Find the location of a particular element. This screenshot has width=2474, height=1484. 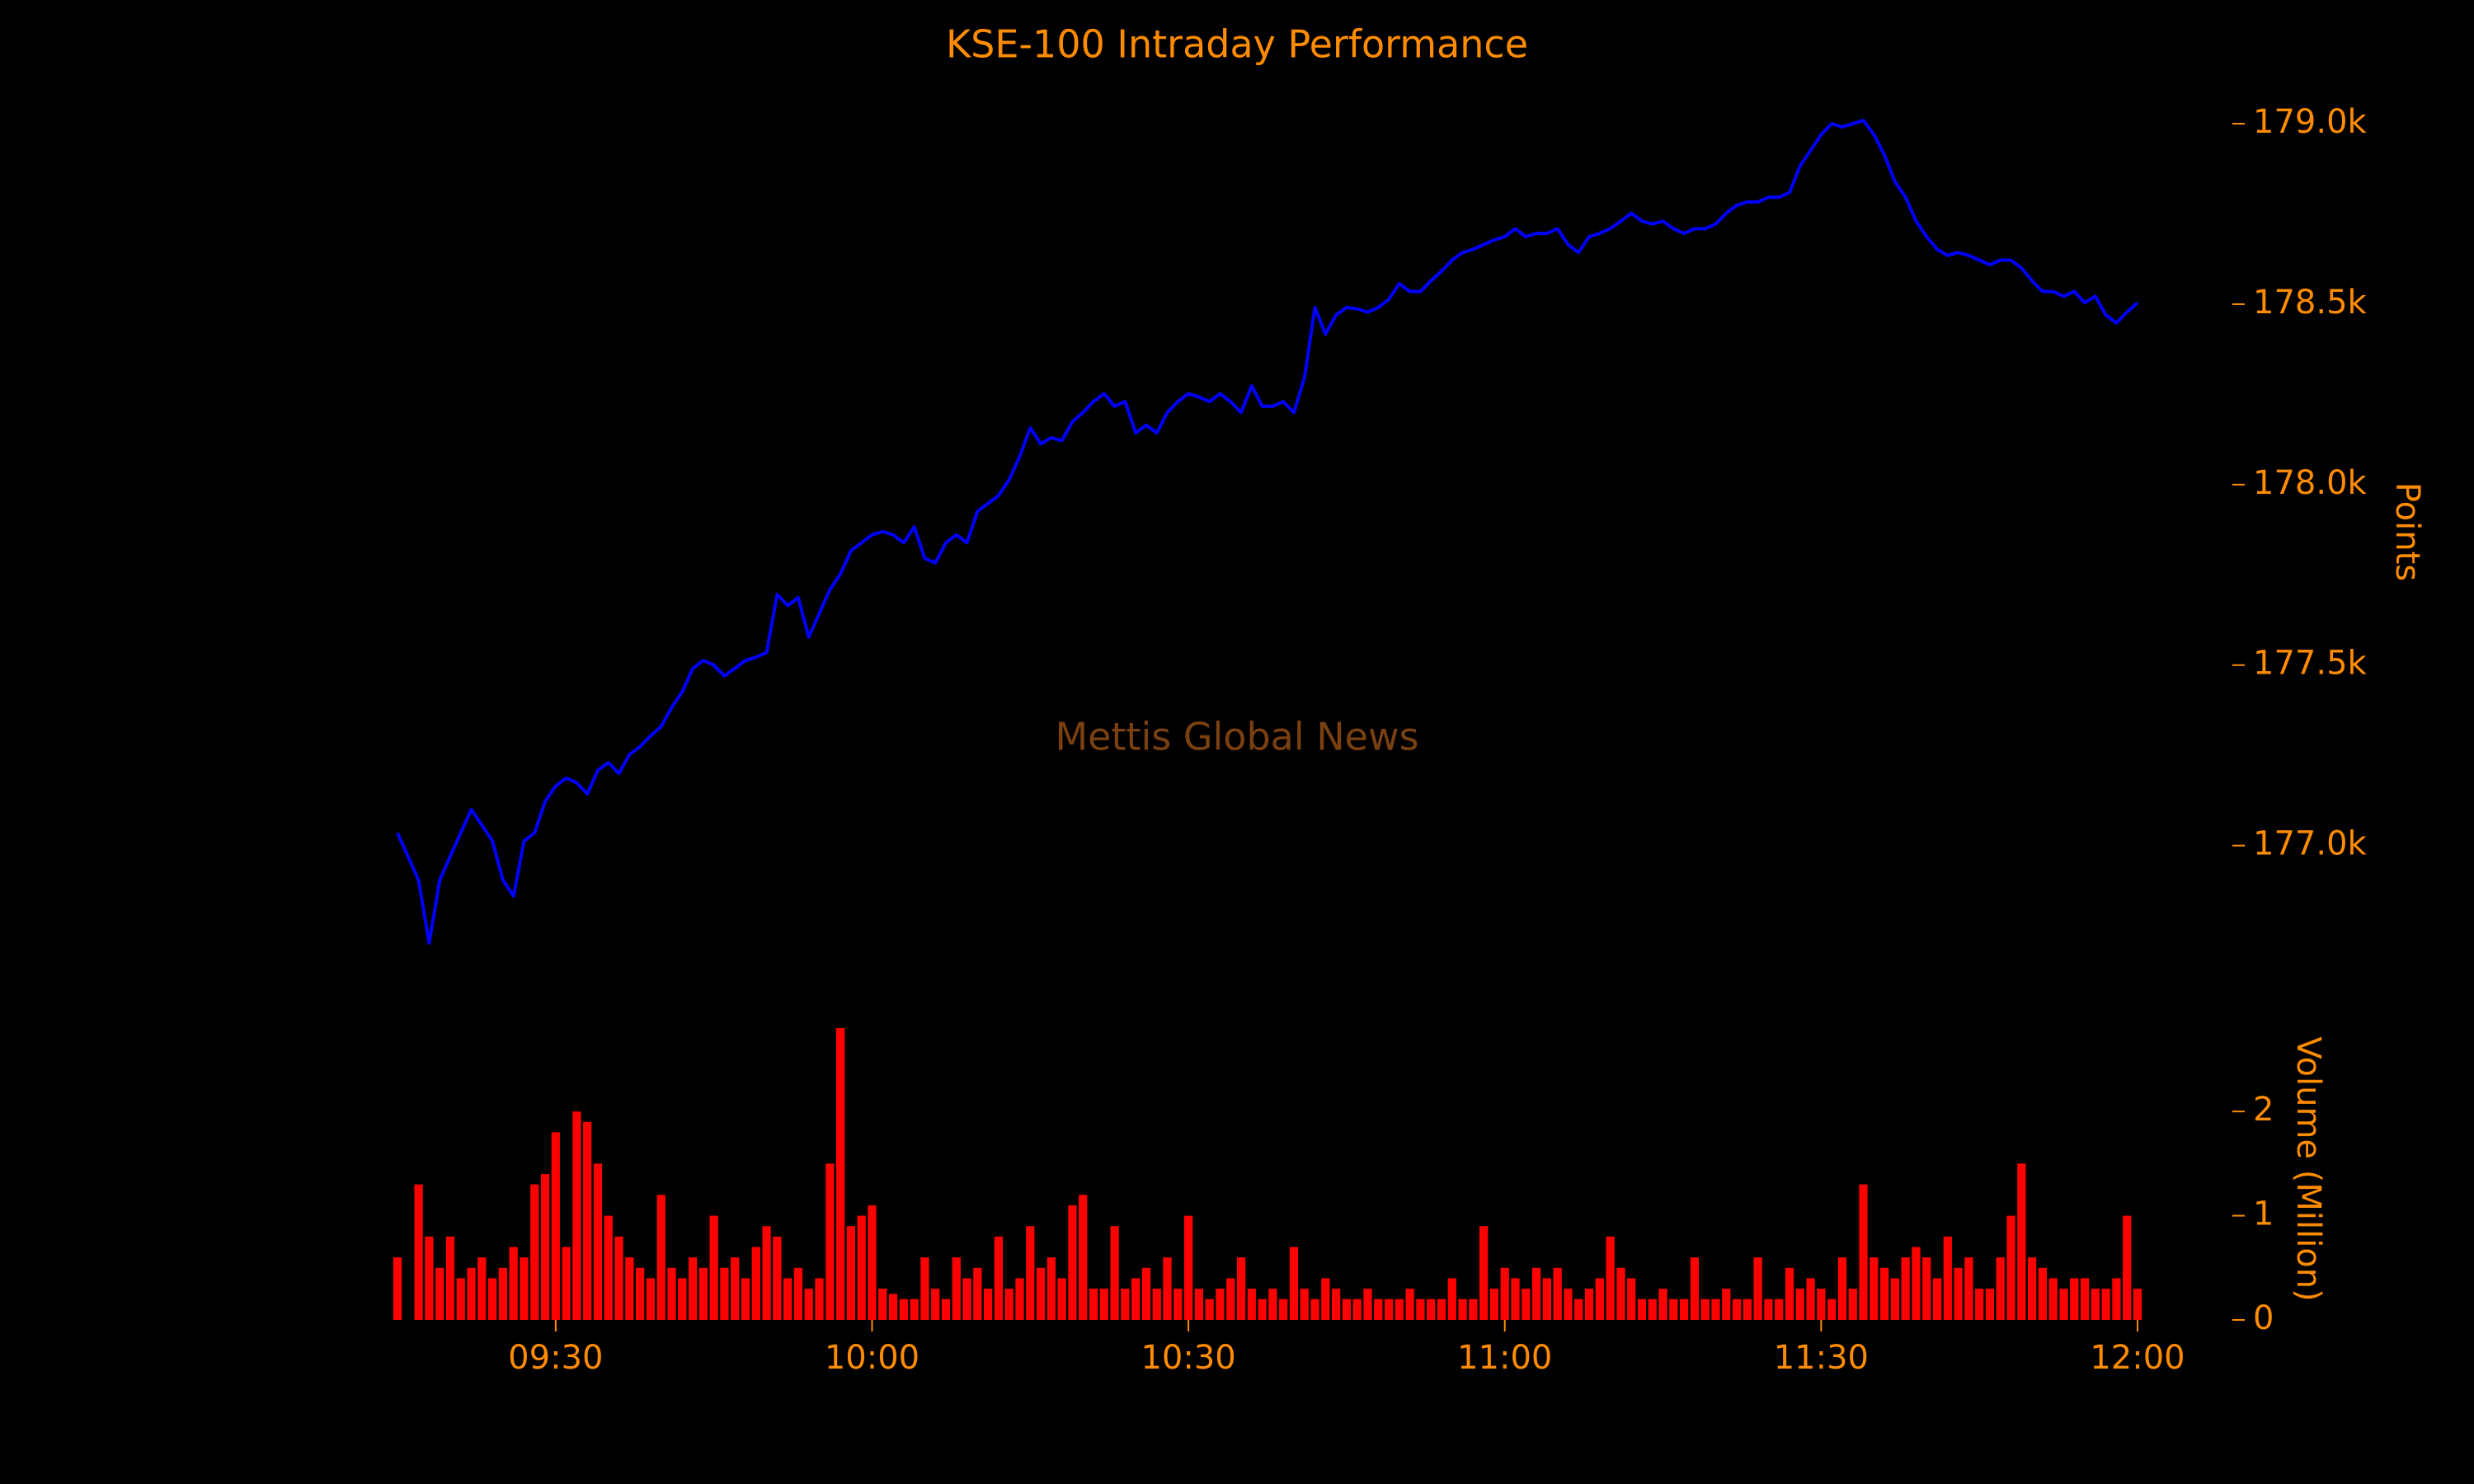

y-tick-label: 177.5k is located at coordinates (2310, 664).